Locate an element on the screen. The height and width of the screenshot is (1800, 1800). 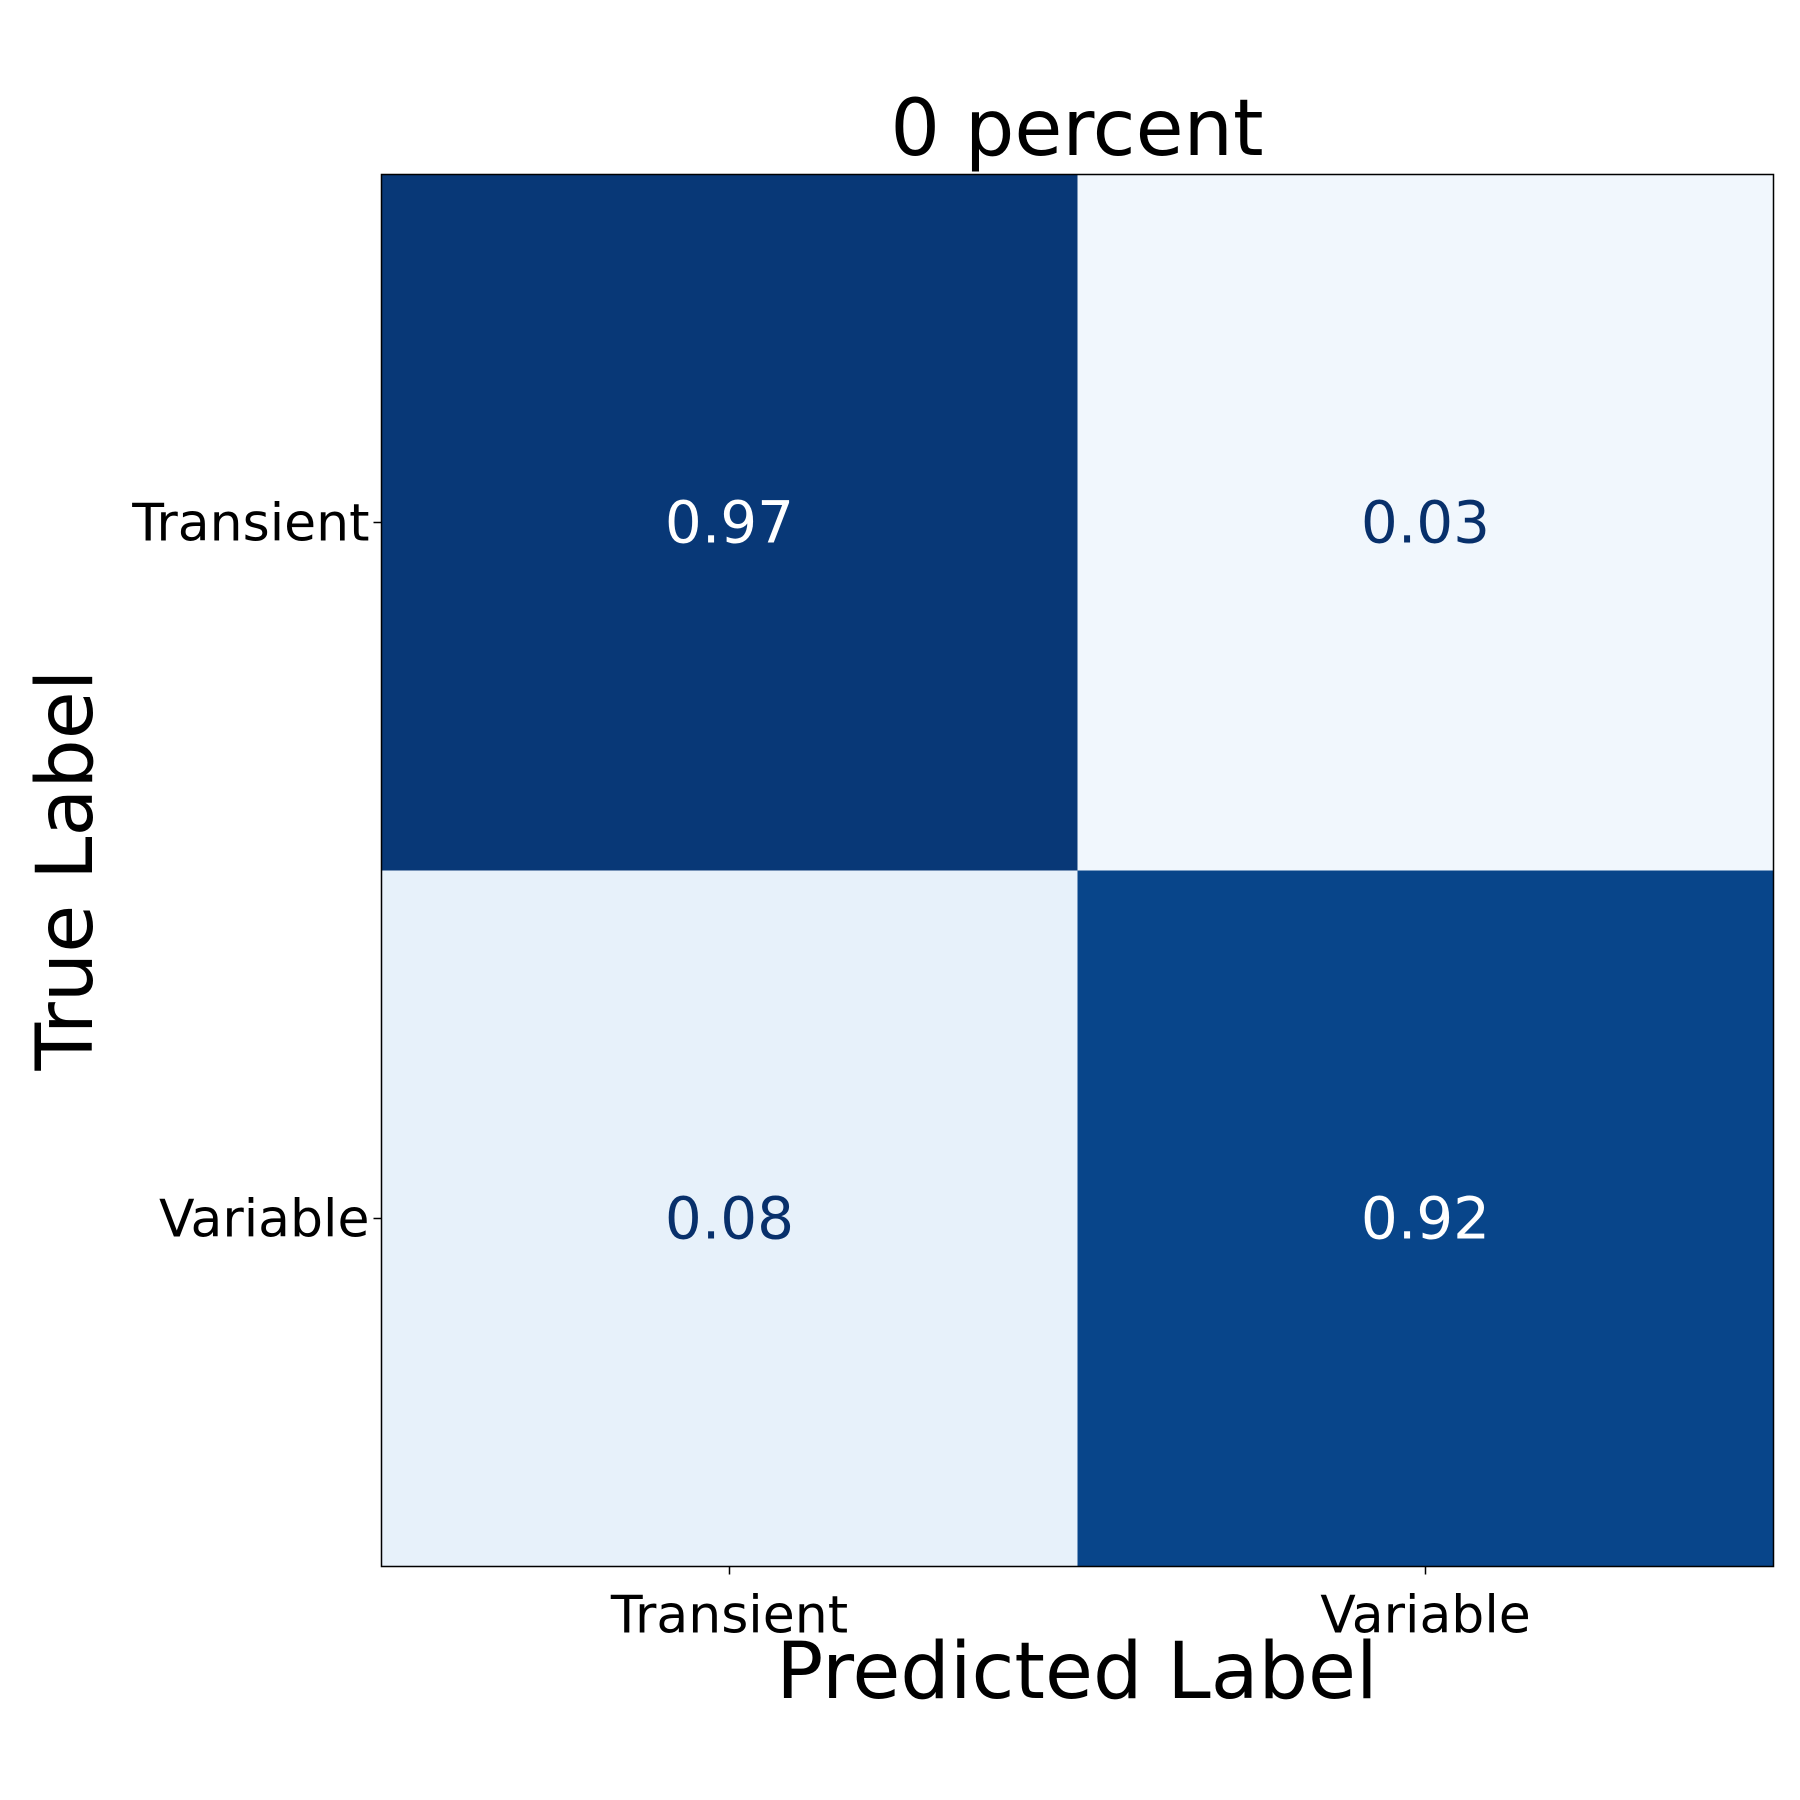
y-tick-label: Transient is located at coordinates (250, 524).